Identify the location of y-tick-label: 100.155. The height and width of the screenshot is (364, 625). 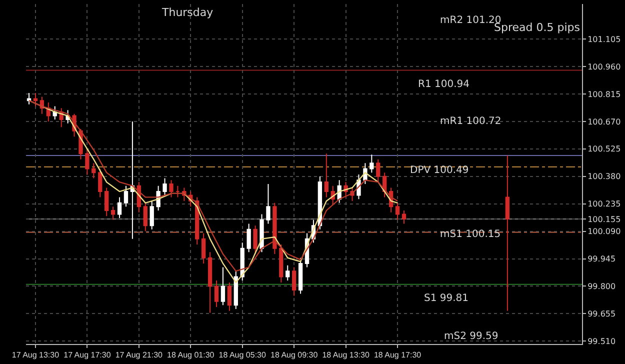
(604, 219).